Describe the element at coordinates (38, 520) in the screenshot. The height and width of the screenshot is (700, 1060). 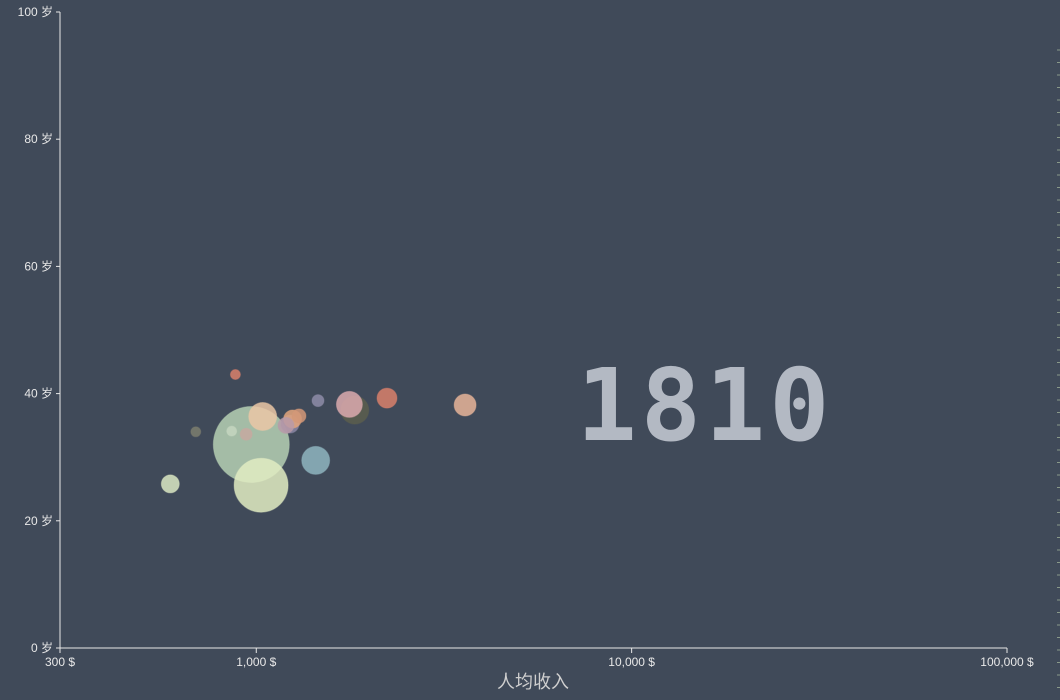
I see `y-tick-label: 20 岁` at that location.